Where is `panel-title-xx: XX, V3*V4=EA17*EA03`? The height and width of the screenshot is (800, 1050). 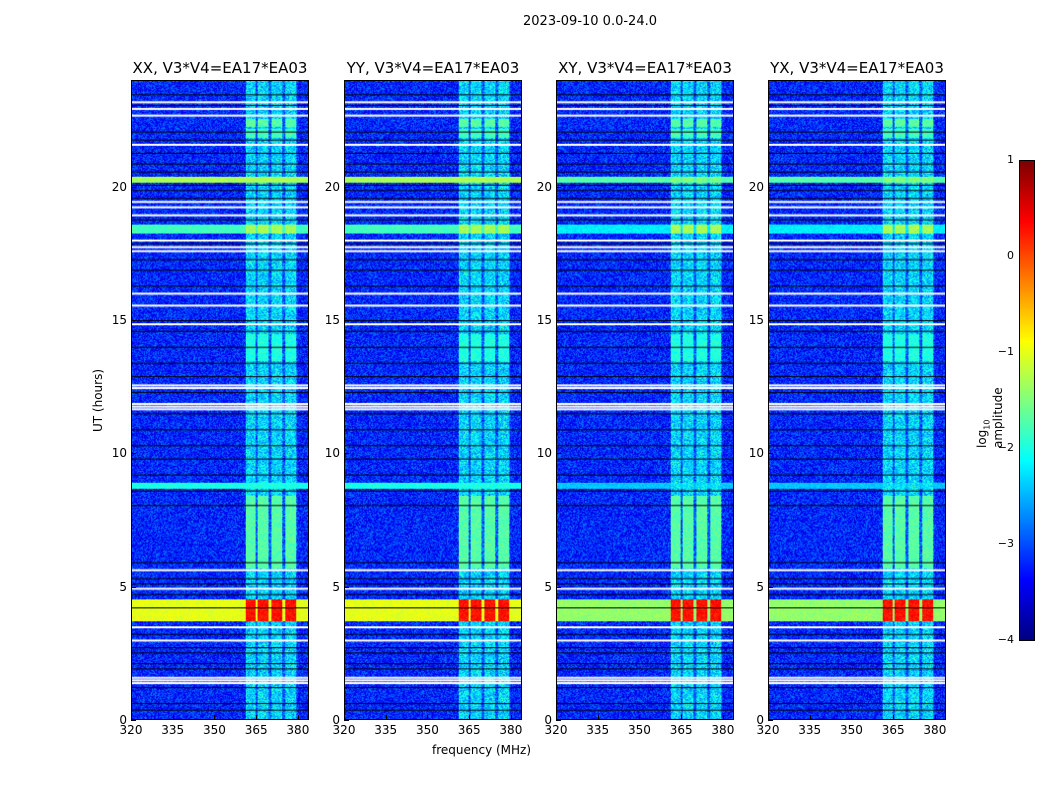
panel-title-xx: XX, V3*V4=EA17*EA03 is located at coordinates (220, 68).